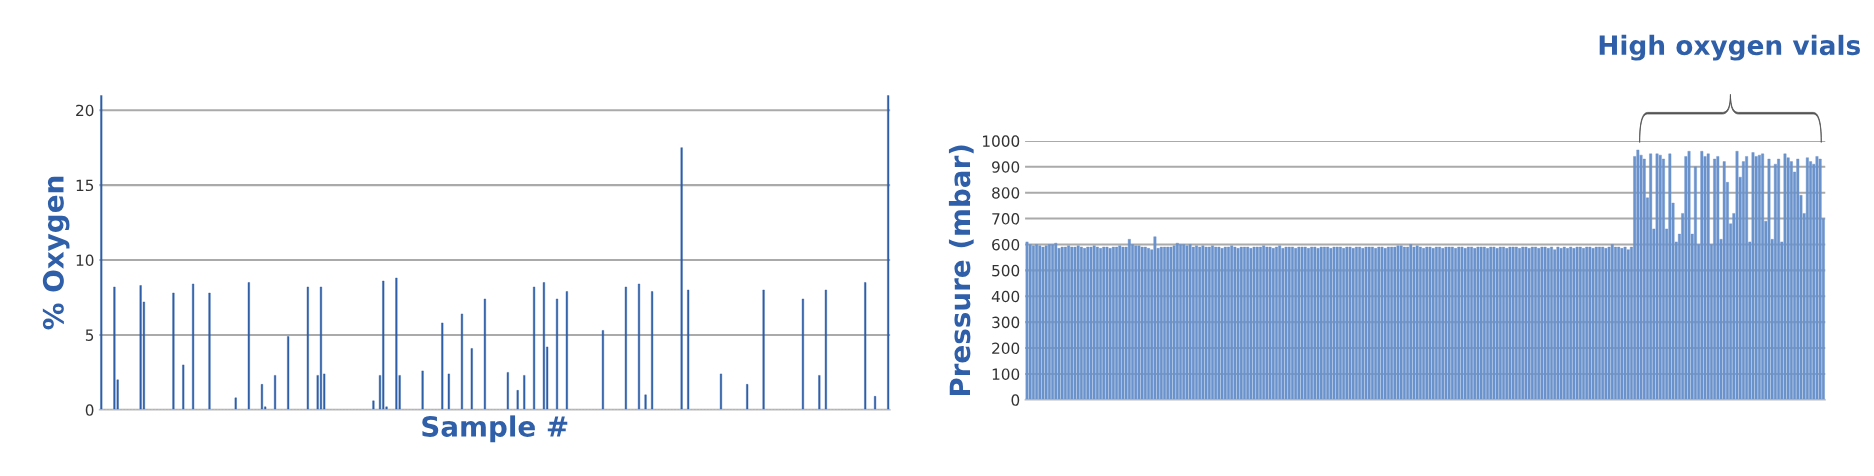 Image resolution: width=1874 pixels, height=476 pixels. I want to click on y-tick-label: 5, so click(89, 335).